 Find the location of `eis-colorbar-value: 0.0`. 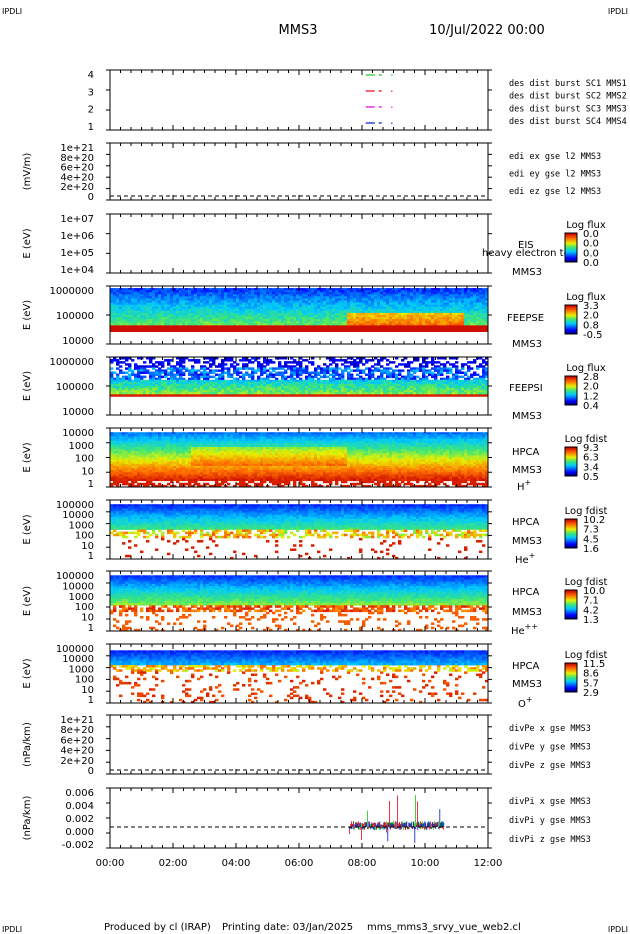

eis-colorbar-value: 0.0 is located at coordinates (591, 253).